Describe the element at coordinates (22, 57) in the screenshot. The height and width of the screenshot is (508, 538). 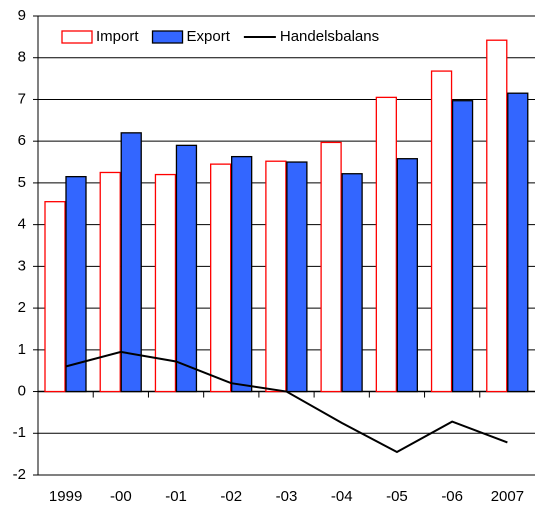
I see `y-tick-label: 8` at that location.